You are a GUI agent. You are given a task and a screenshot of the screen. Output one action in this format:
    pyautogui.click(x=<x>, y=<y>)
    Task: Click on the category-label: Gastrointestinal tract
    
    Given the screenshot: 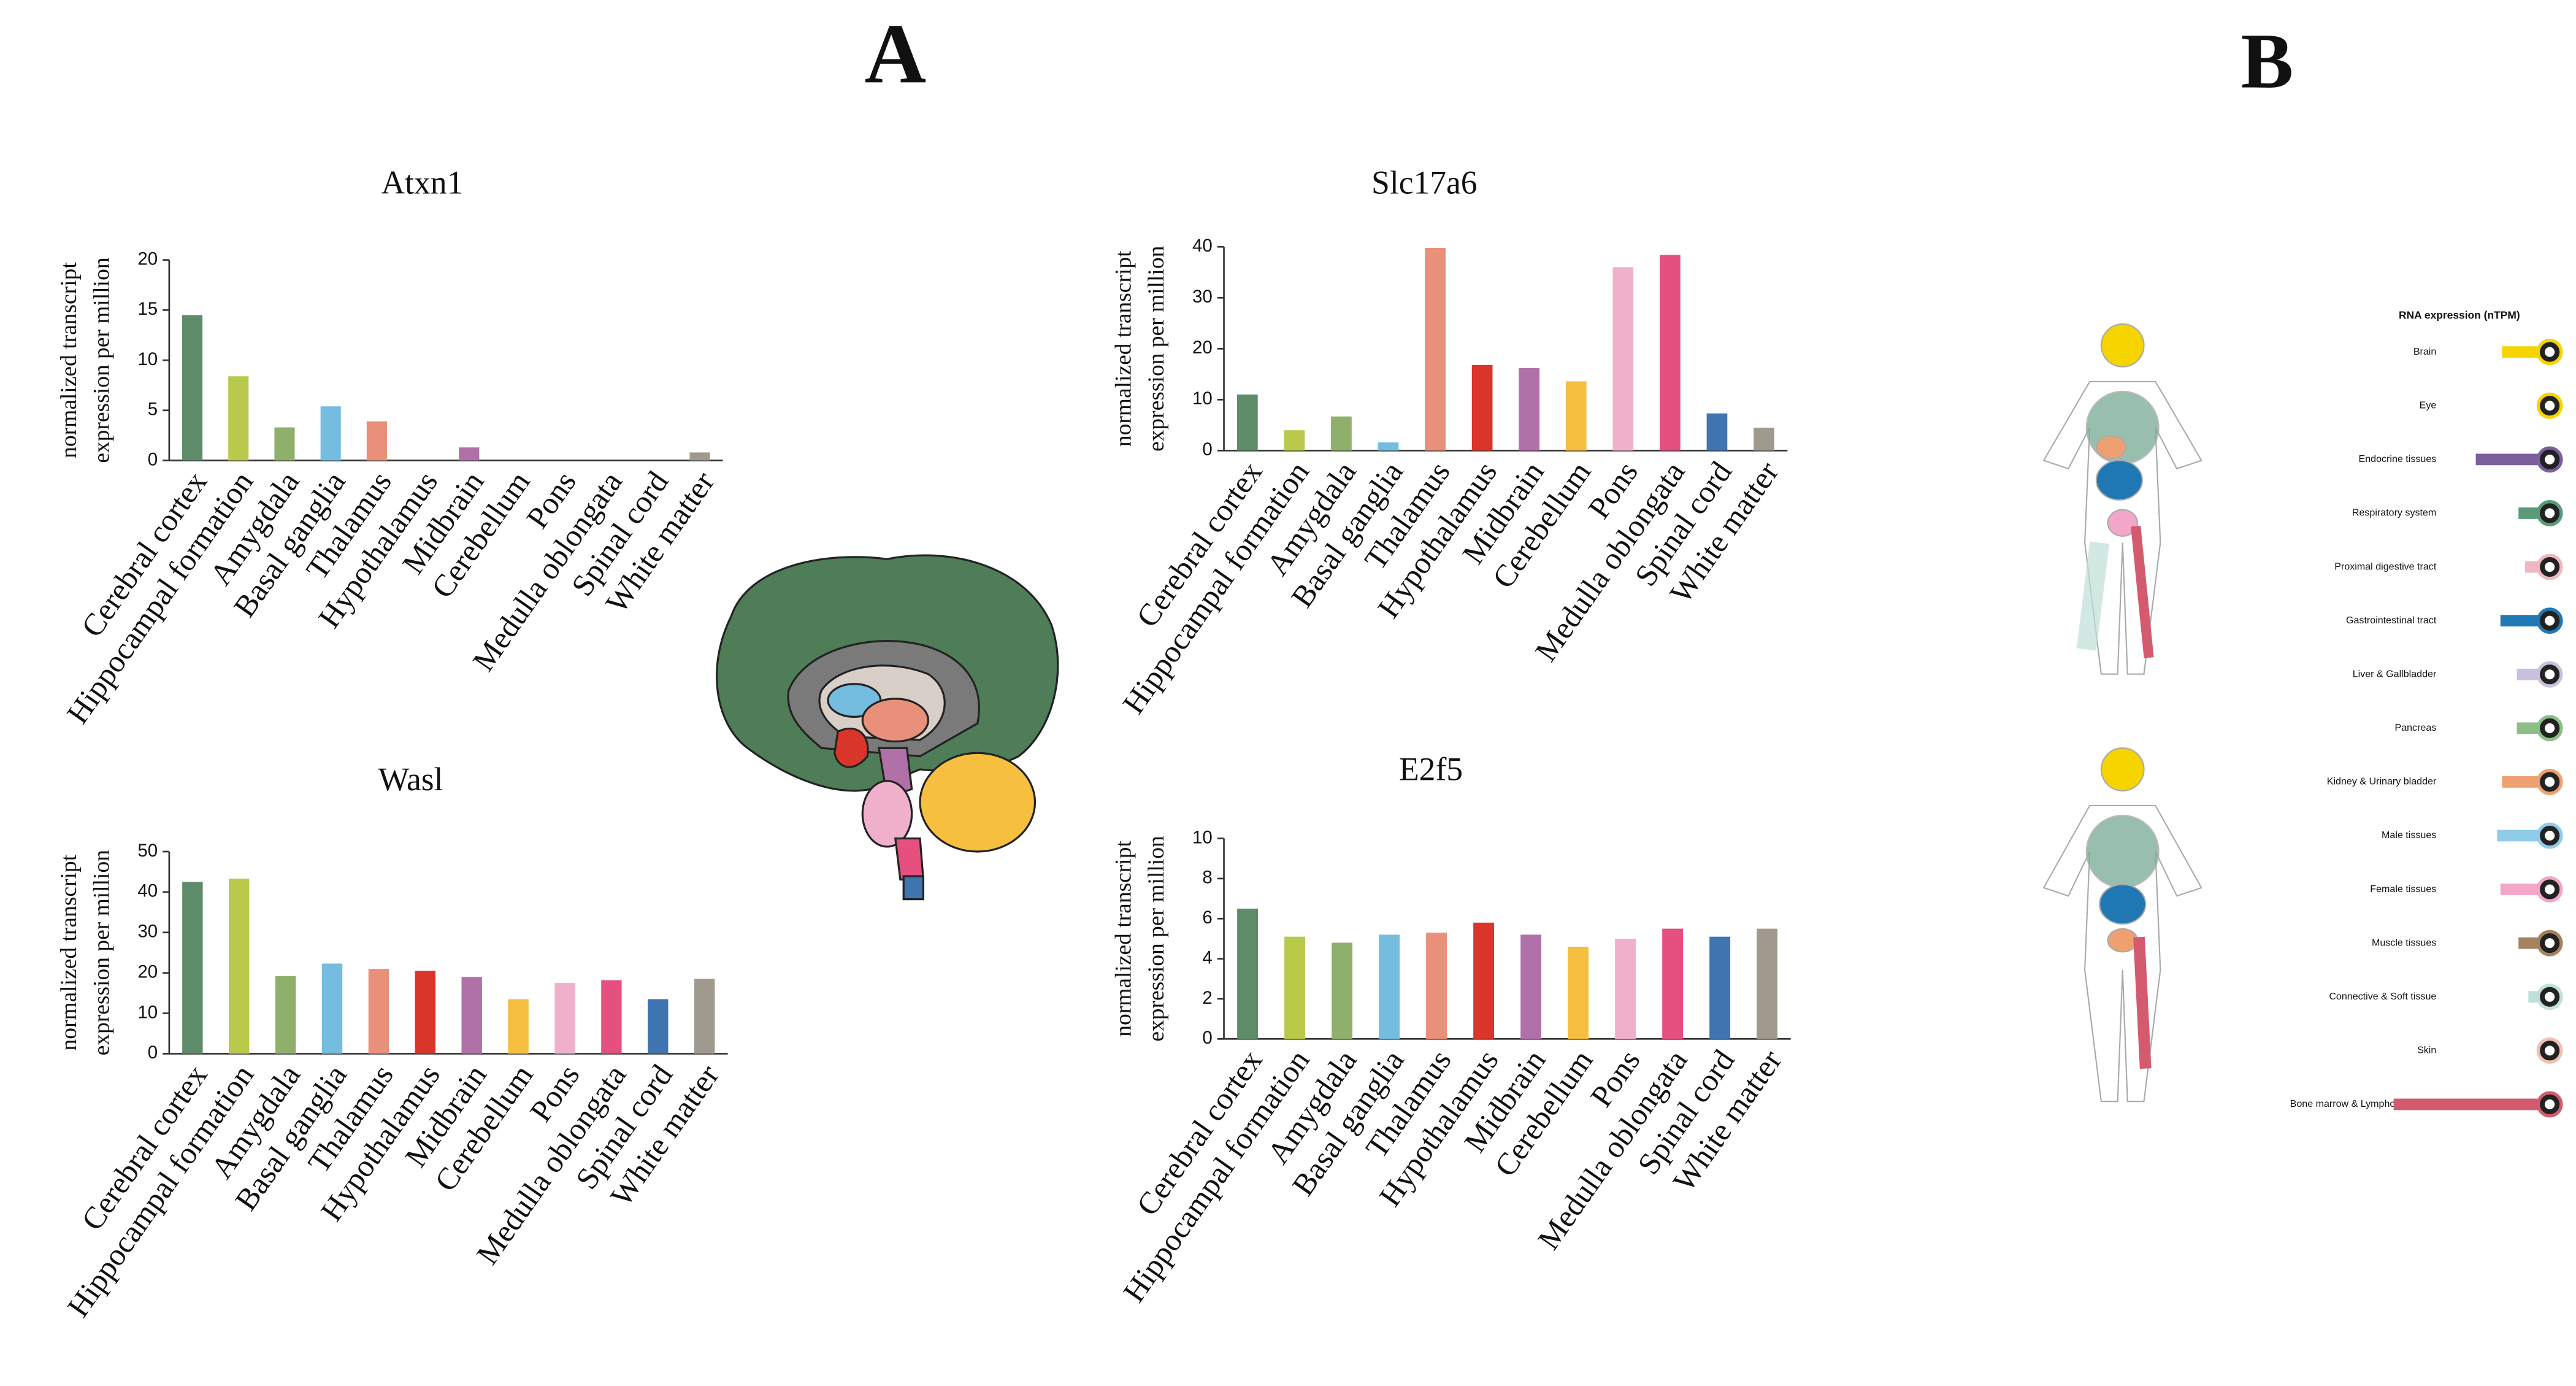 What is the action you would take?
    pyautogui.click(x=2391, y=620)
    